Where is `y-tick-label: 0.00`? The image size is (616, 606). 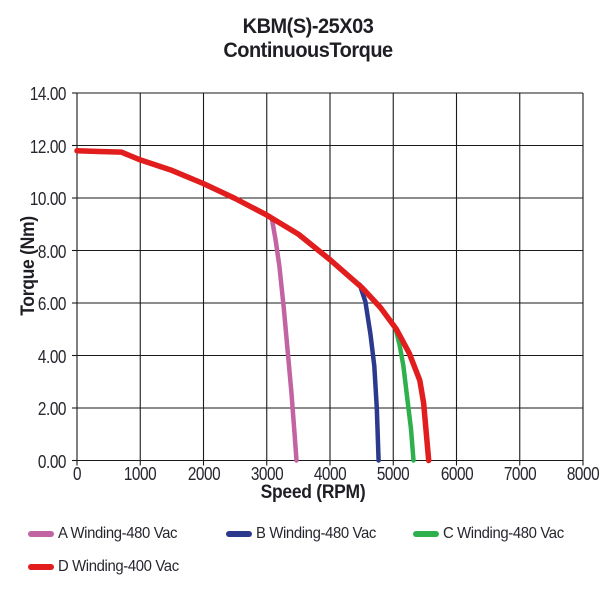 y-tick-label: 0.00 is located at coordinates (52, 461).